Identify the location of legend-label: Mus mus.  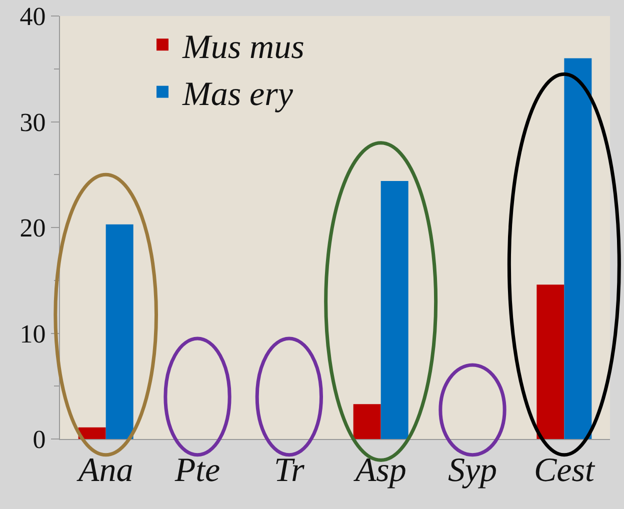
(243, 47).